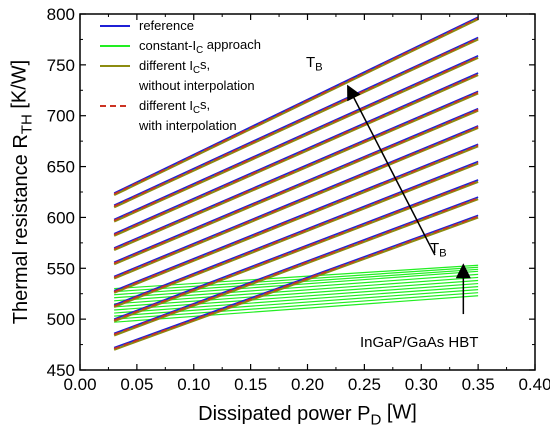 Image resolution: width=550 pixels, height=438 pixels. I want to click on y-tick-label: 450, so click(61, 370).